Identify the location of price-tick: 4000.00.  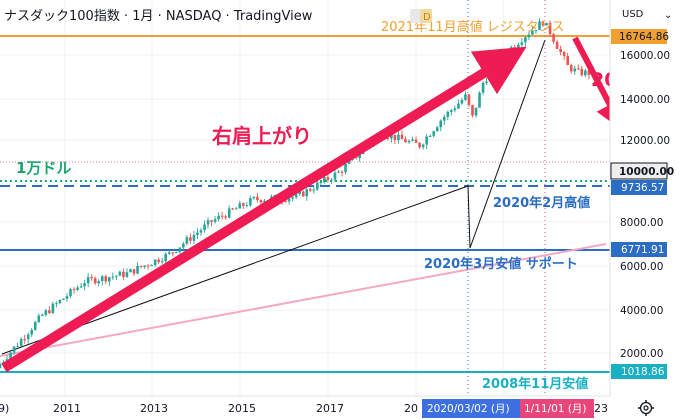
(641, 311).